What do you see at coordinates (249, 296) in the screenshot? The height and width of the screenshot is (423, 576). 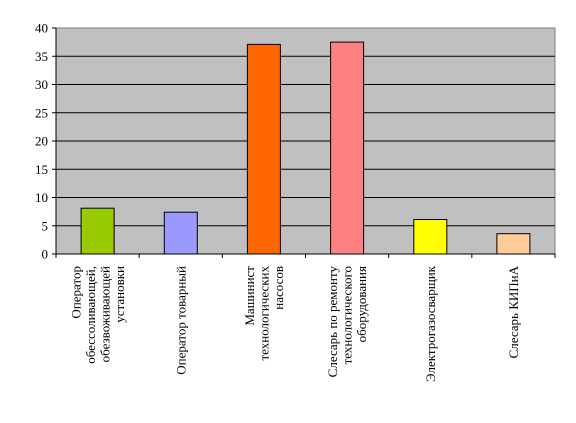 I see `x-tick-label-line: Машинист` at bounding box center [249, 296].